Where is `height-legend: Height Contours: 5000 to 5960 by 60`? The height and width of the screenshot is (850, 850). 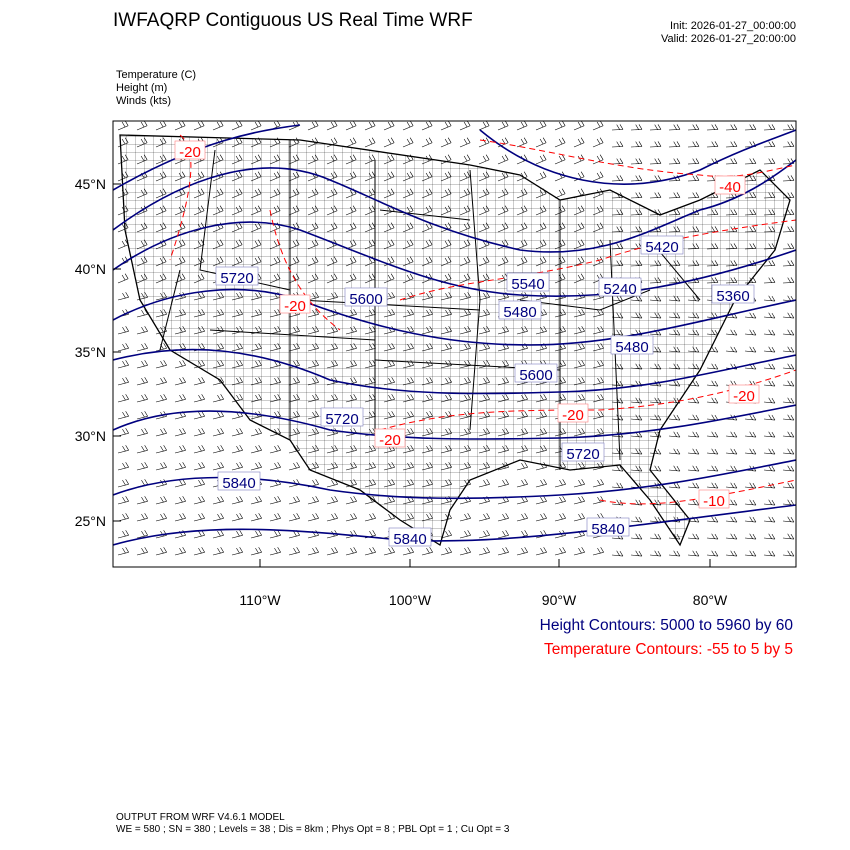
height-legend: Height Contours: 5000 to 5960 by 60 is located at coordinates (666, 625).